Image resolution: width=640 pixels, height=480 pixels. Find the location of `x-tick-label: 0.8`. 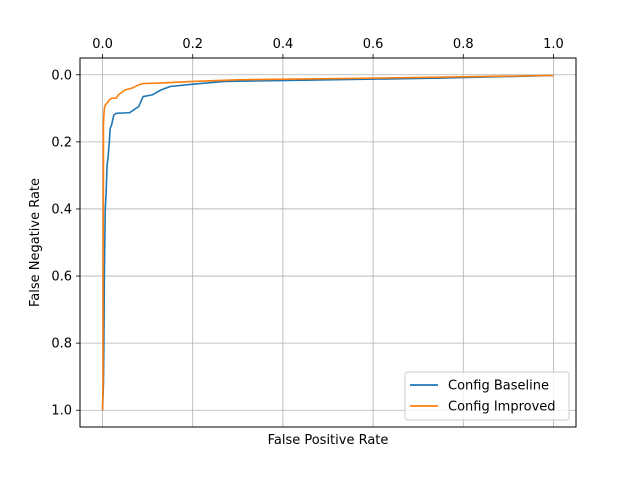

x-tick-label: 0.8 is located at coordinates (463, 44).